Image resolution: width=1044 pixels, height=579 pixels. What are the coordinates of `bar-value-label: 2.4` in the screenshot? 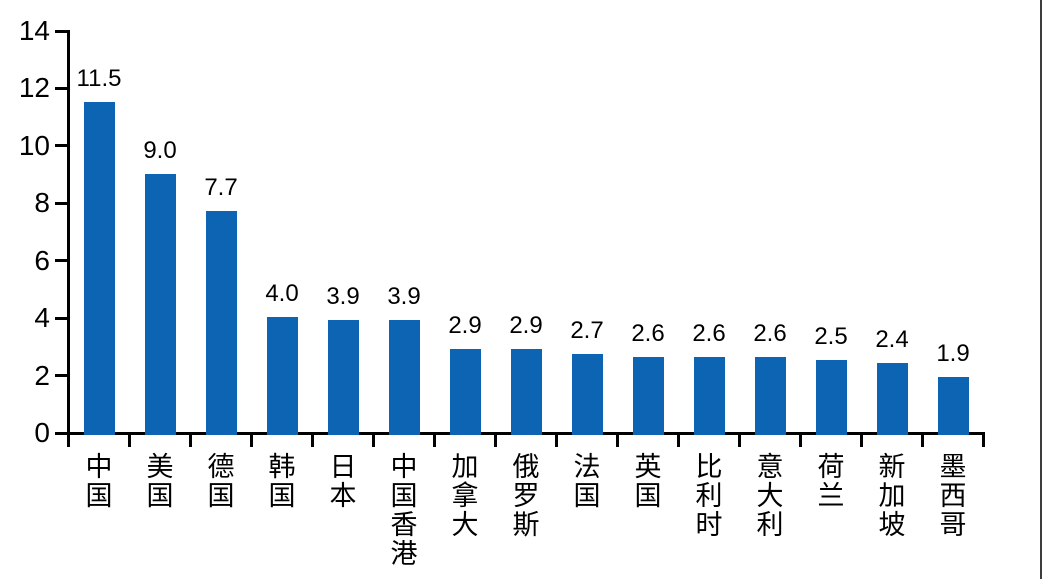 It's located at (892, 340).